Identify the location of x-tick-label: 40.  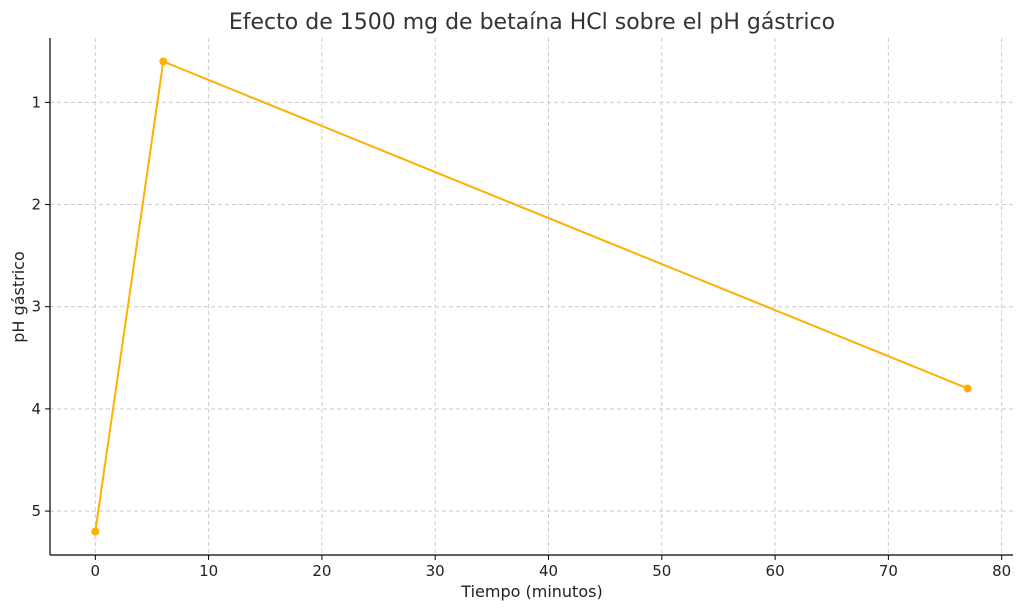
(548, 571).